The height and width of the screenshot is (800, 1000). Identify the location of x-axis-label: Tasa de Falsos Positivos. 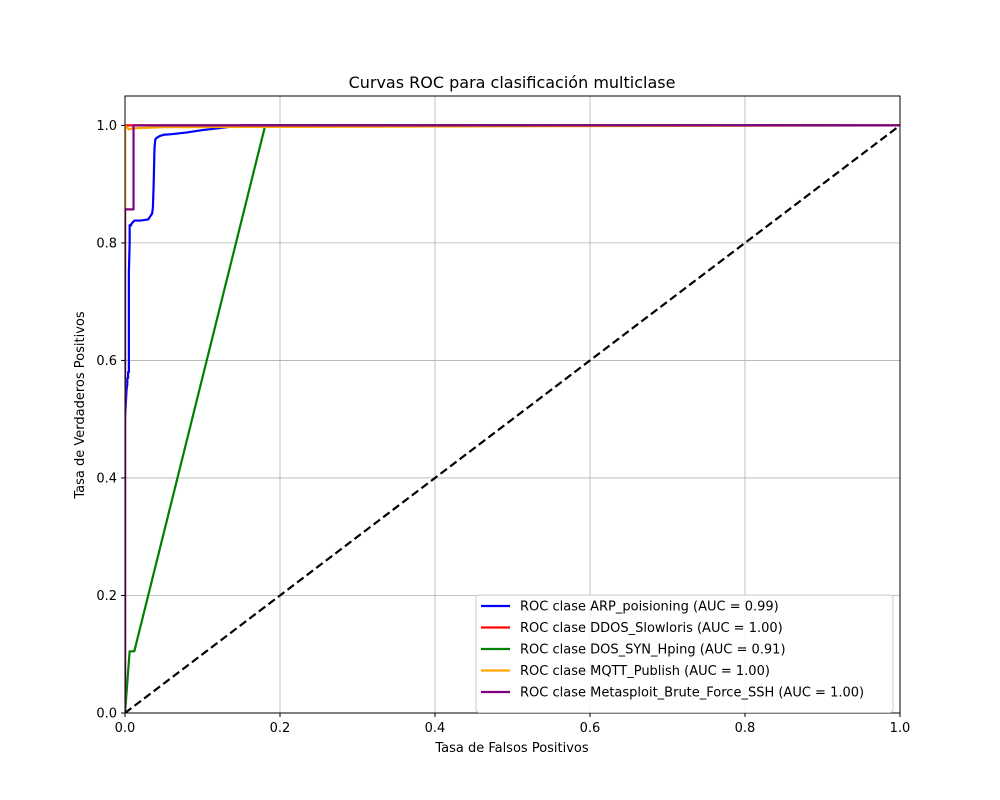
(511, 748).